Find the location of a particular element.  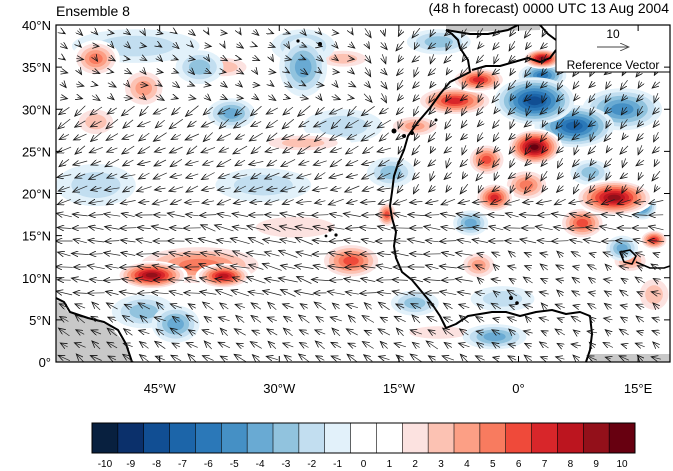

colorbar-label: -7 is located at coordinates (182, 464).